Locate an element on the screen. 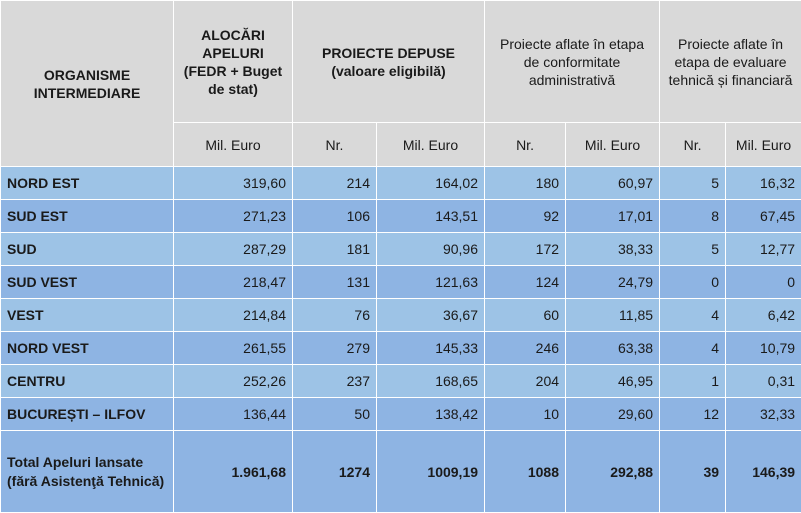 This screenshot has height=513, width=801. cell-dep-mil: 138,42 is located at coordinates (430, 414).